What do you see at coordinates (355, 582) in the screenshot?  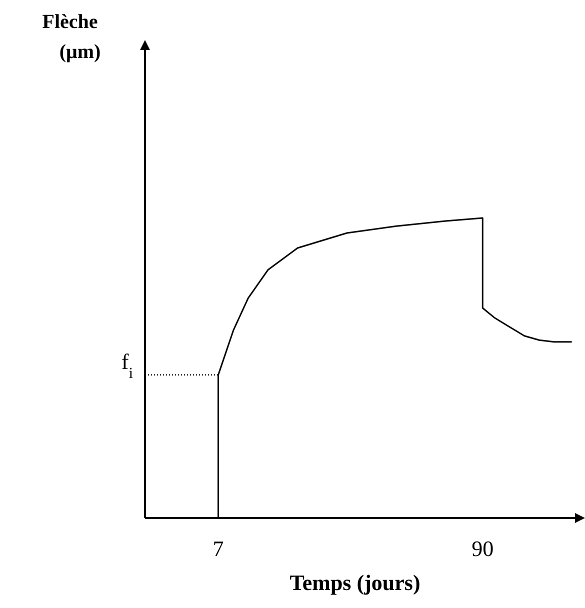 I see `x-axis-title: Temps (jours)` at bounding box center [355, 582].